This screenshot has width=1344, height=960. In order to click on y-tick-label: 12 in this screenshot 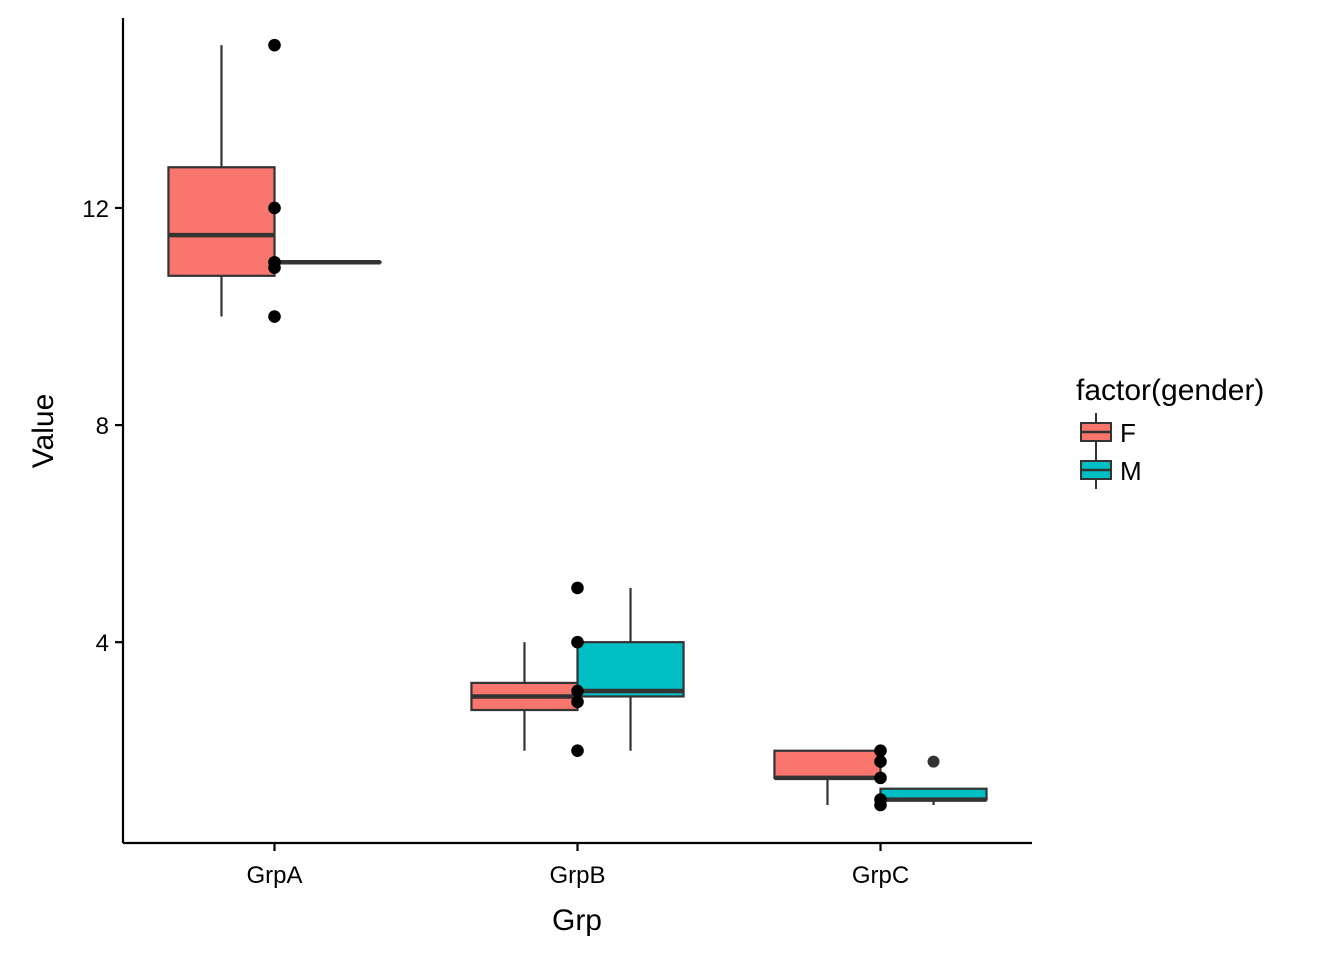, I will do `click(95, 209)`.